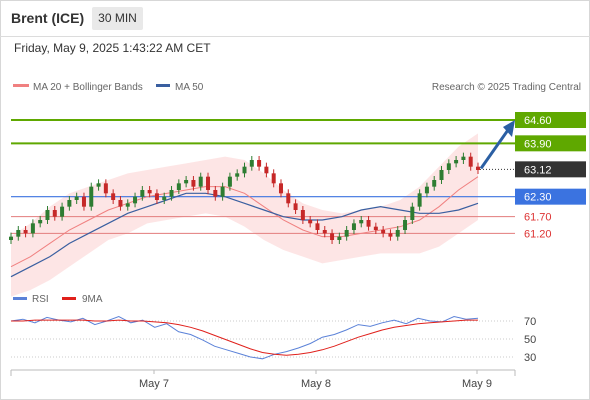 The width and height of the screenshot is (590, 400). What do you see at coordinates (295, 18) in the screenshot?
I see `chart-header: Brent (ICE) 30 MIN` at bounding box center [295, 18].